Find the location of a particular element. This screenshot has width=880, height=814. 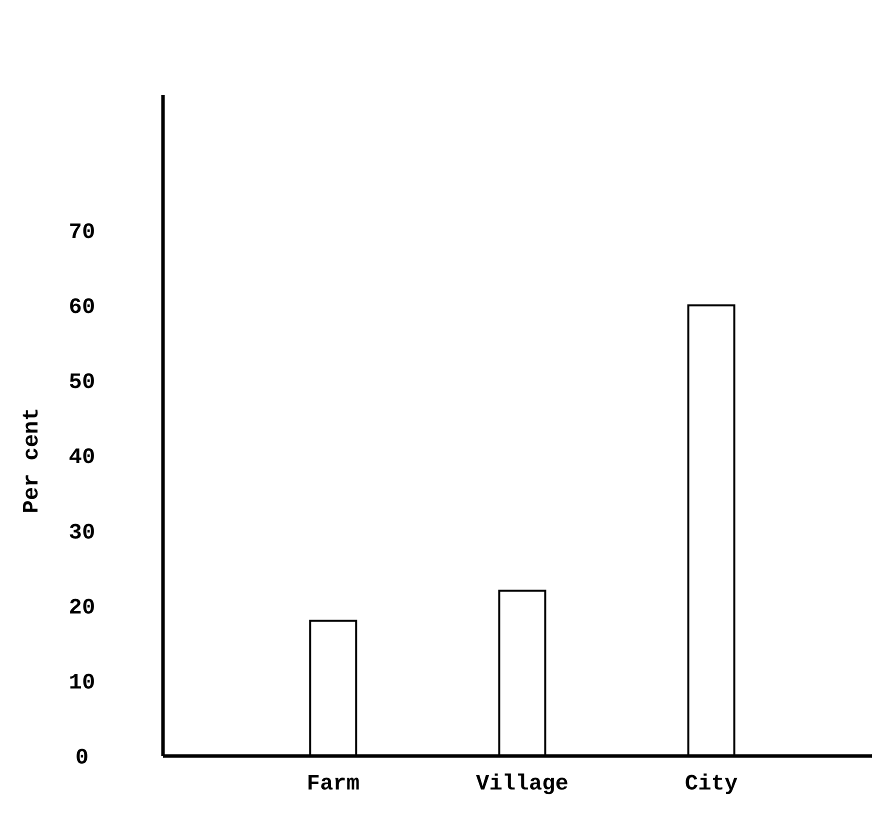

y-tick-label: 10 is located at coordinates (82, 683).